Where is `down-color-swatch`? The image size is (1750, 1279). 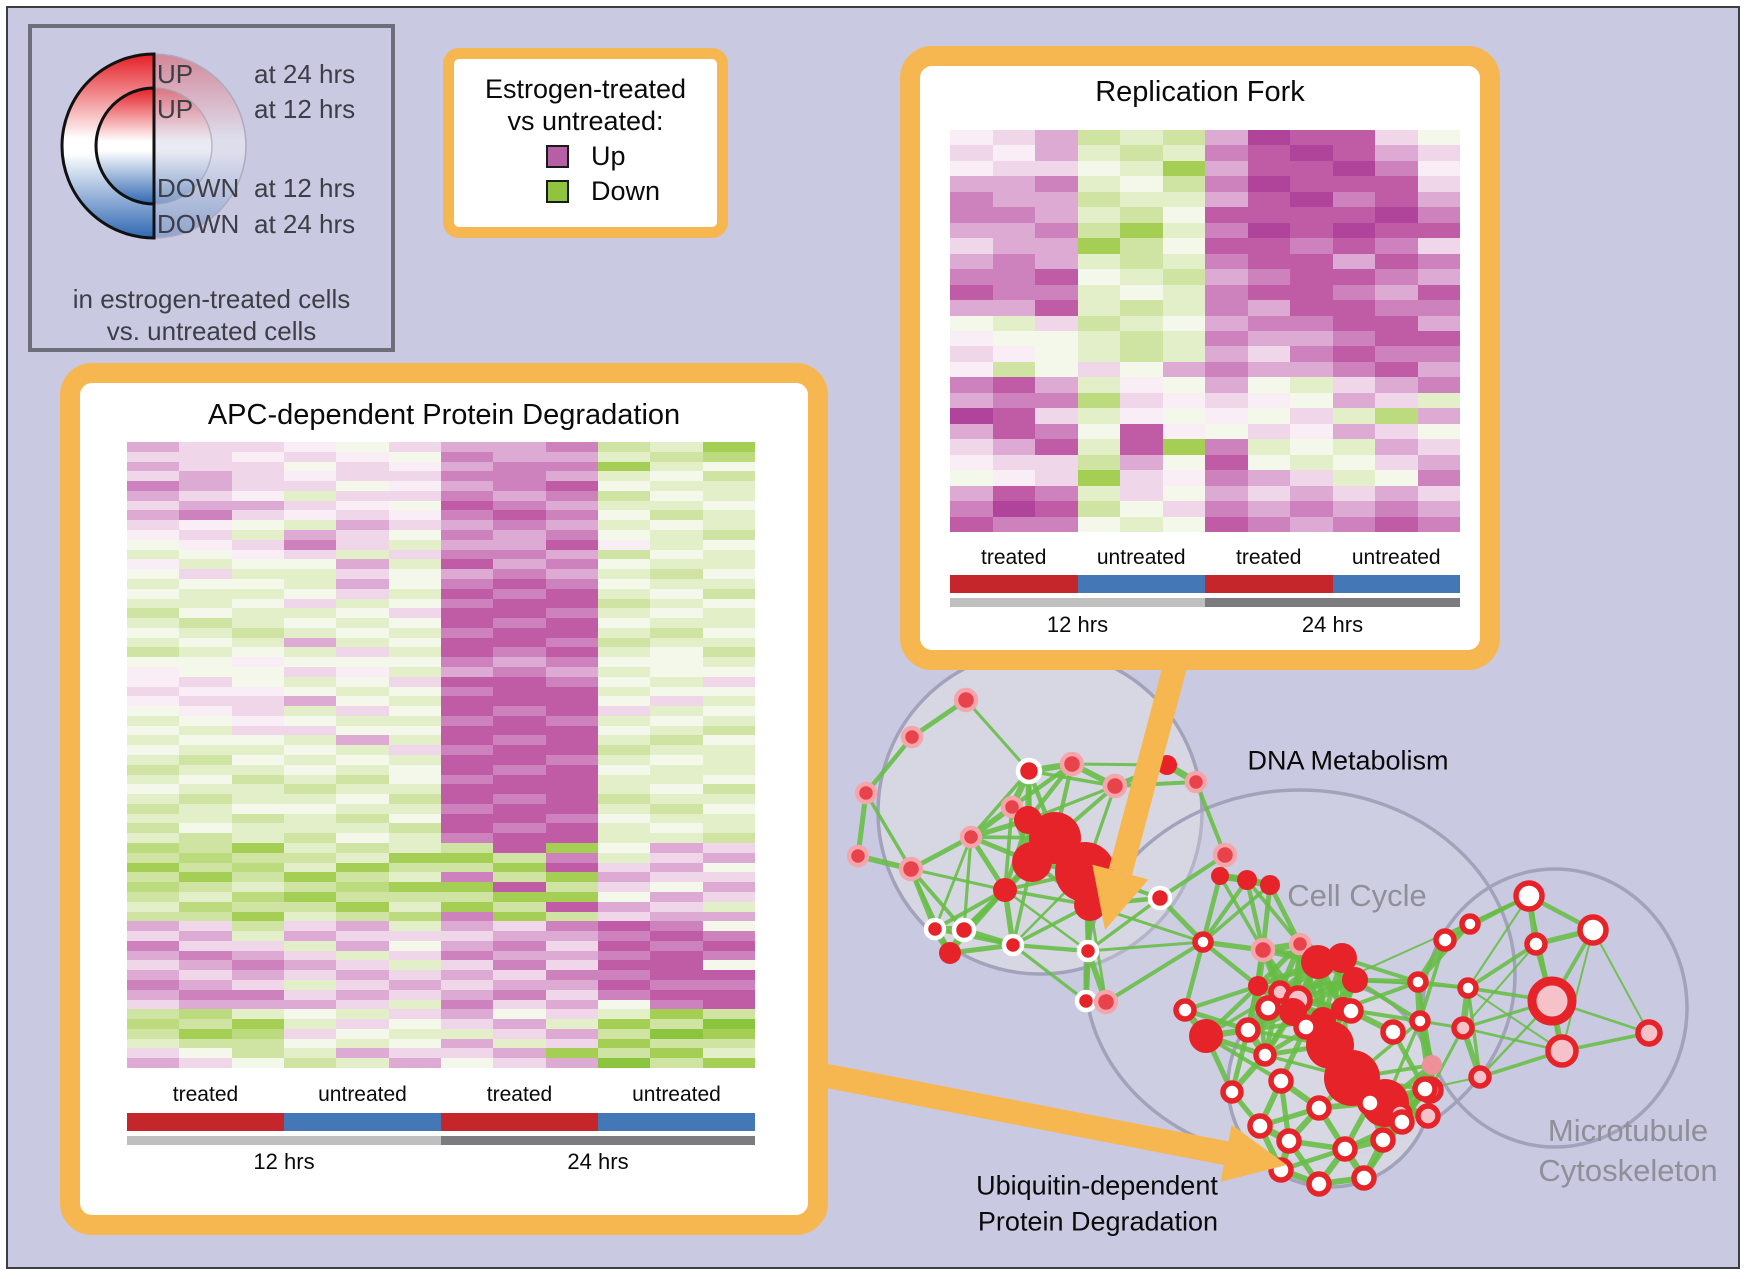 down-color-swatch is located at coordinates (557, 191).